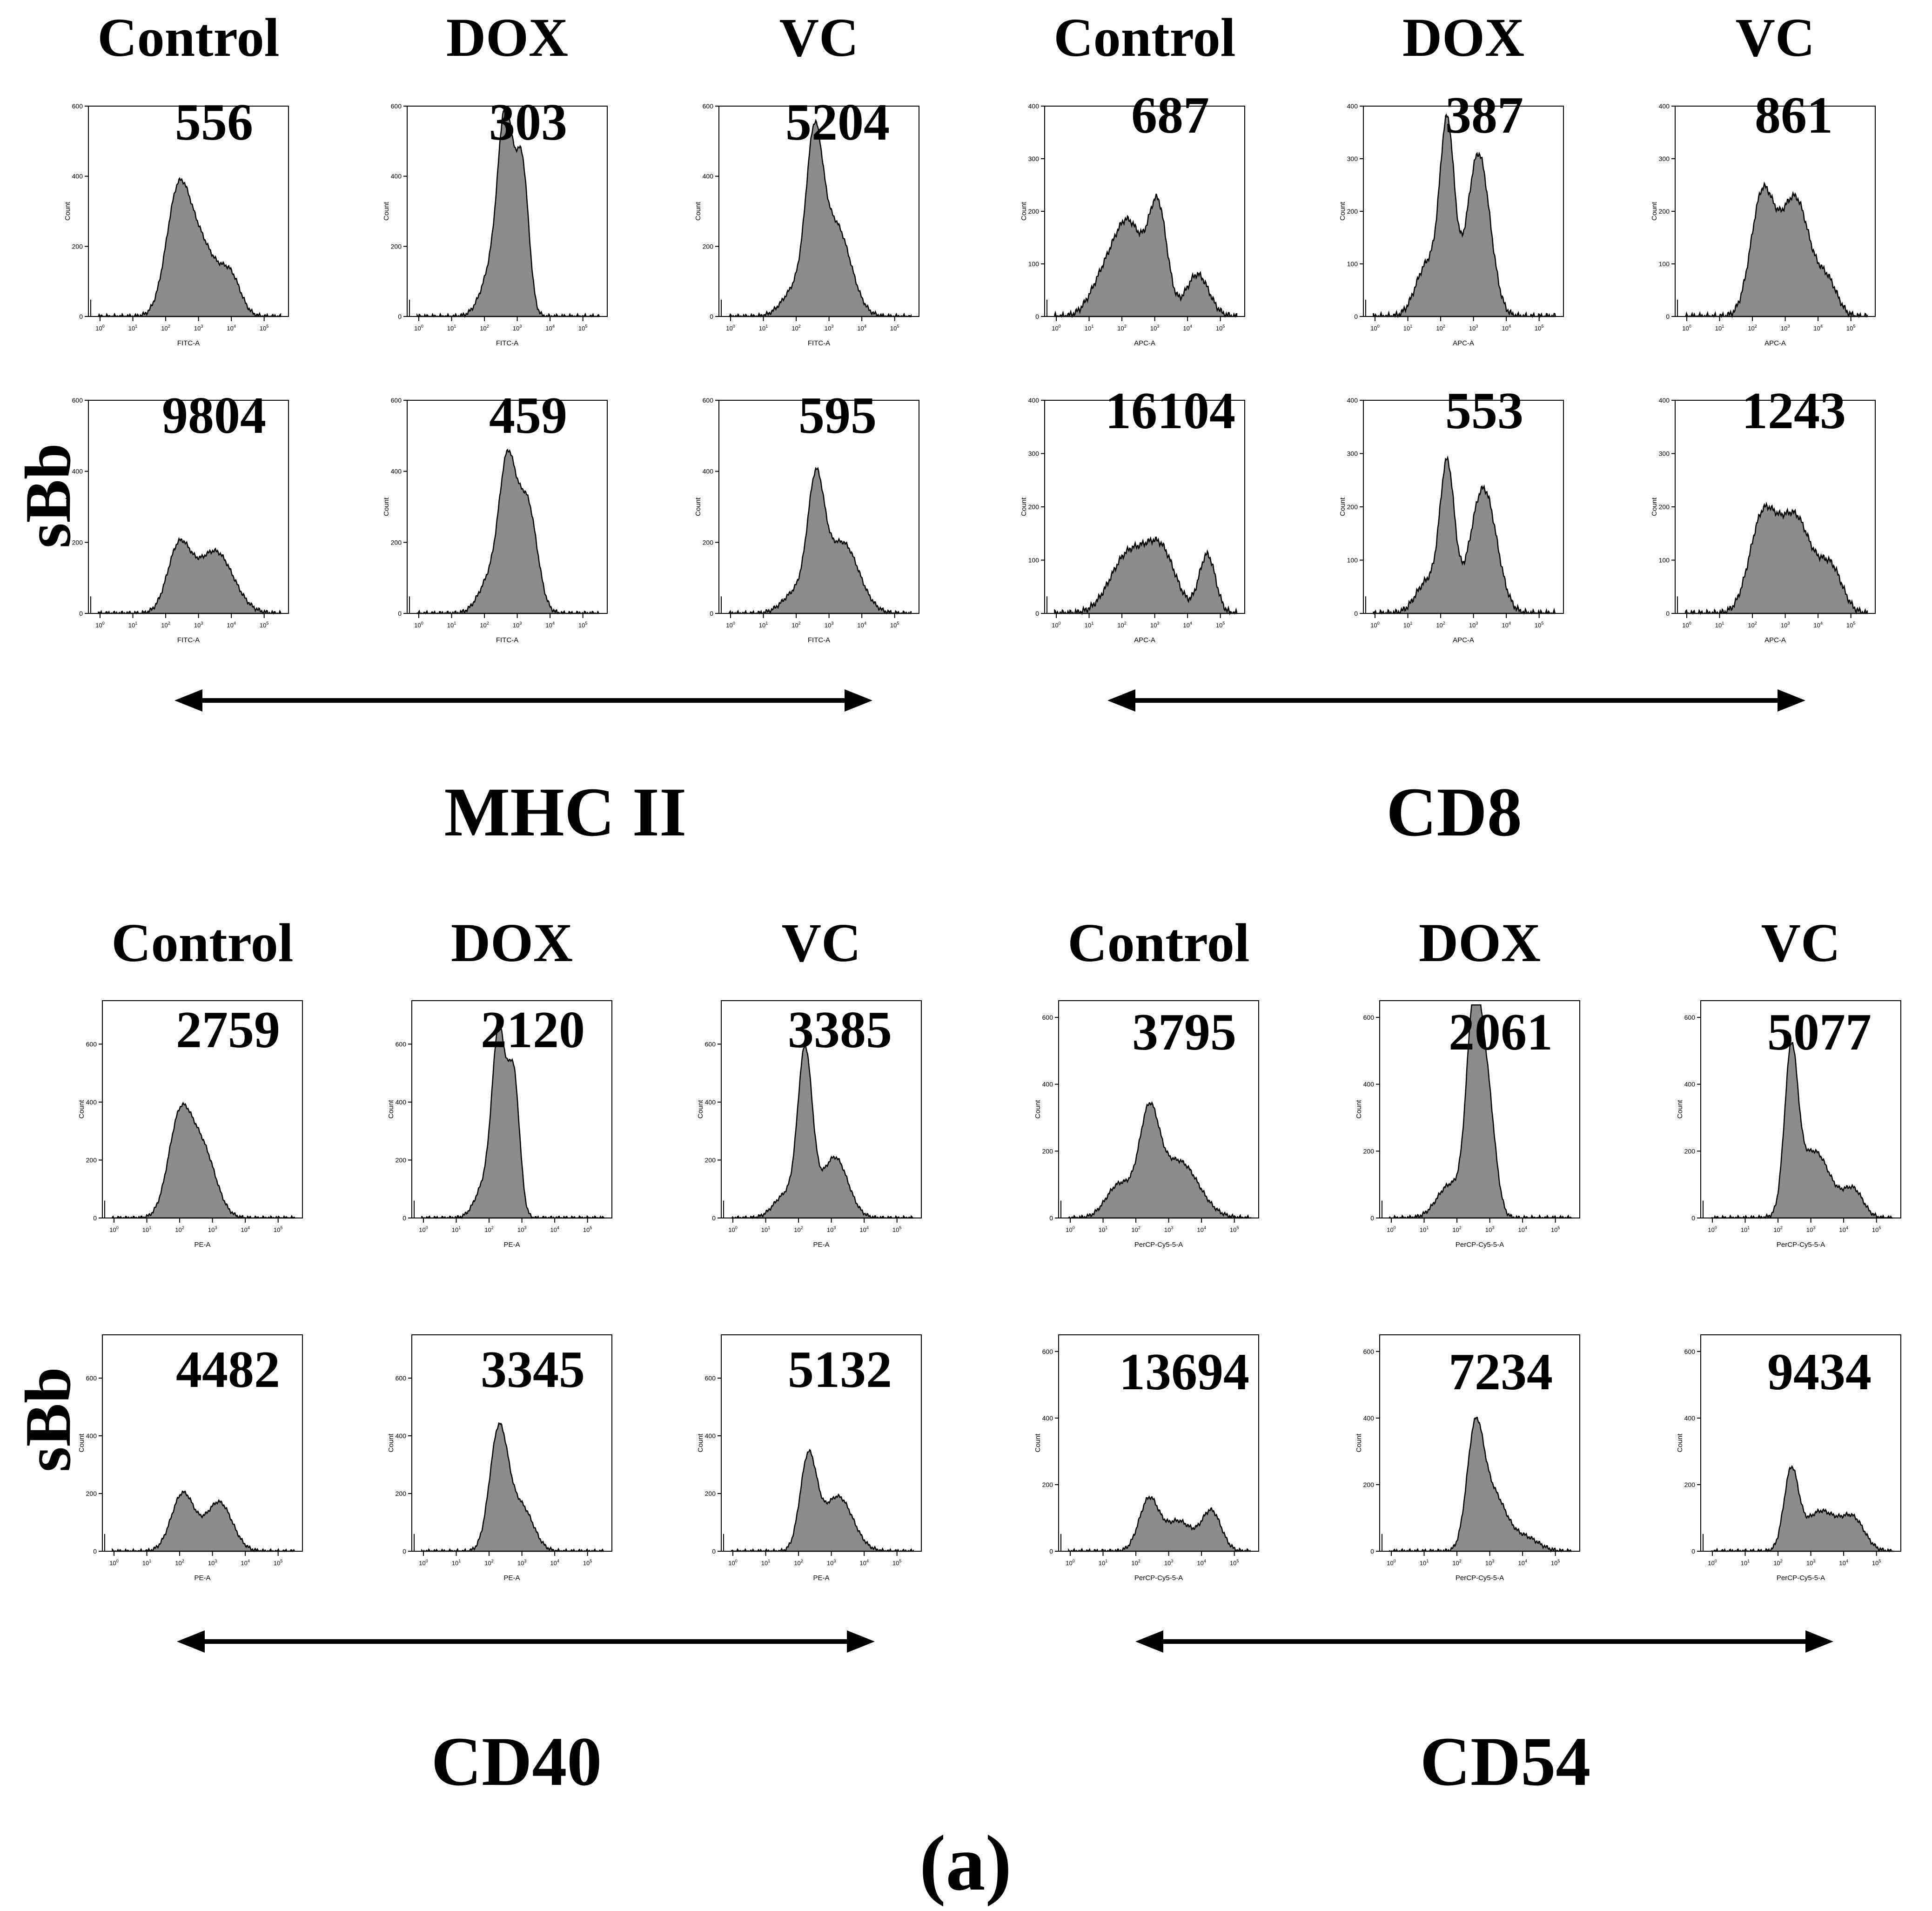 This screenshot has height=1911, width=1932. I want to click on mfi-value: 7234, so click(1501, 1372).